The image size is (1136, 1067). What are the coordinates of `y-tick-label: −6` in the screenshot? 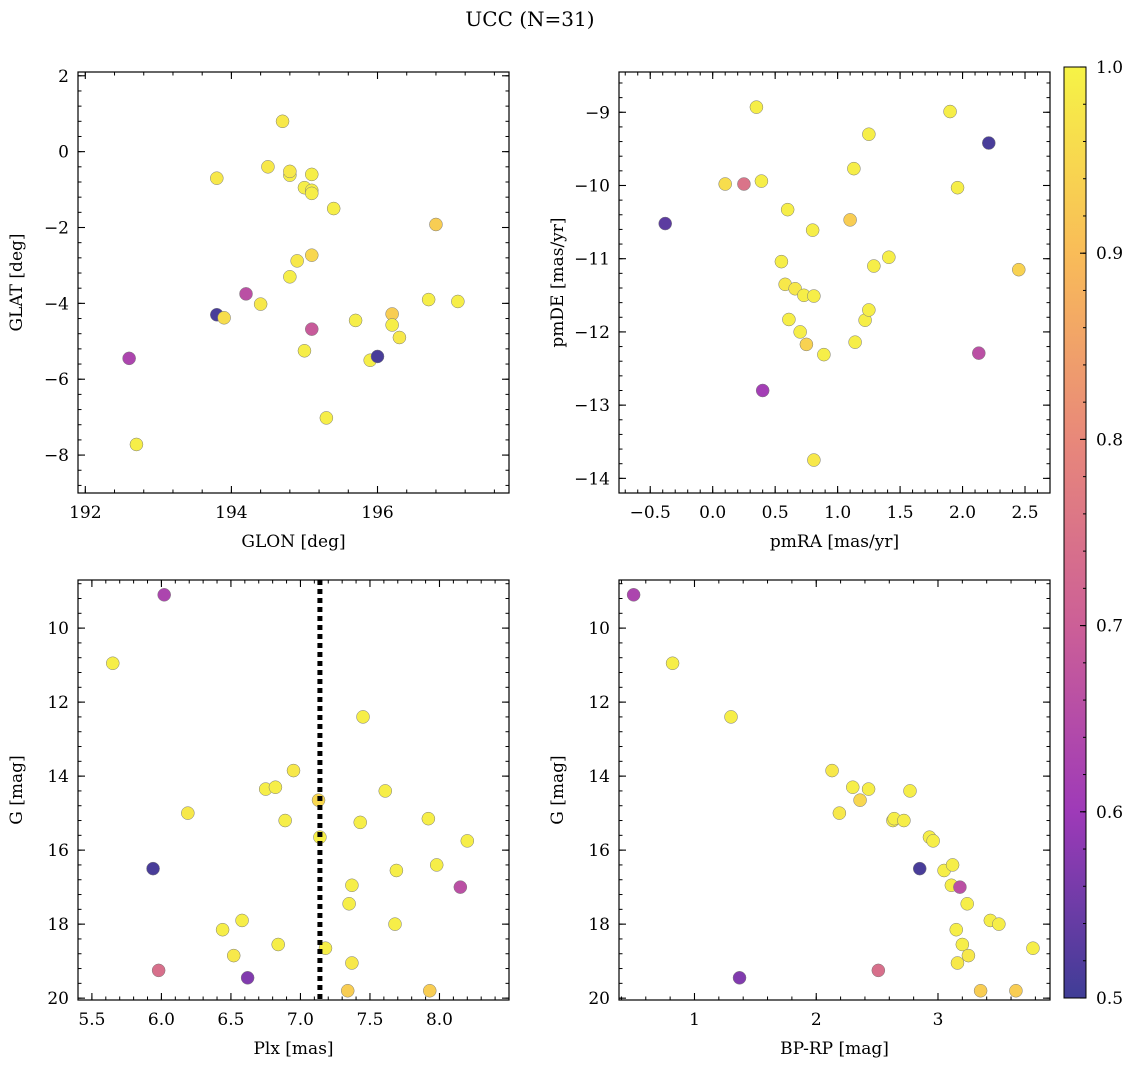 It's located at (56, 380).